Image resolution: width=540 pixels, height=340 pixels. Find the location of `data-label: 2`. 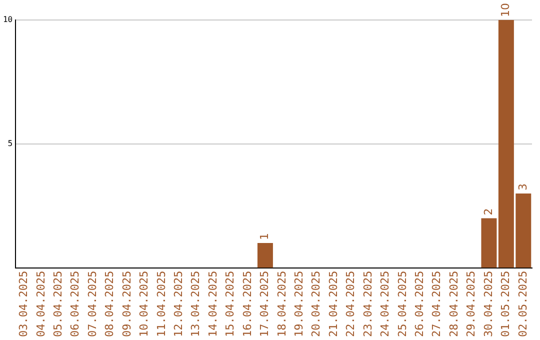

data-label: 2 is located at coordinates (488, 212).